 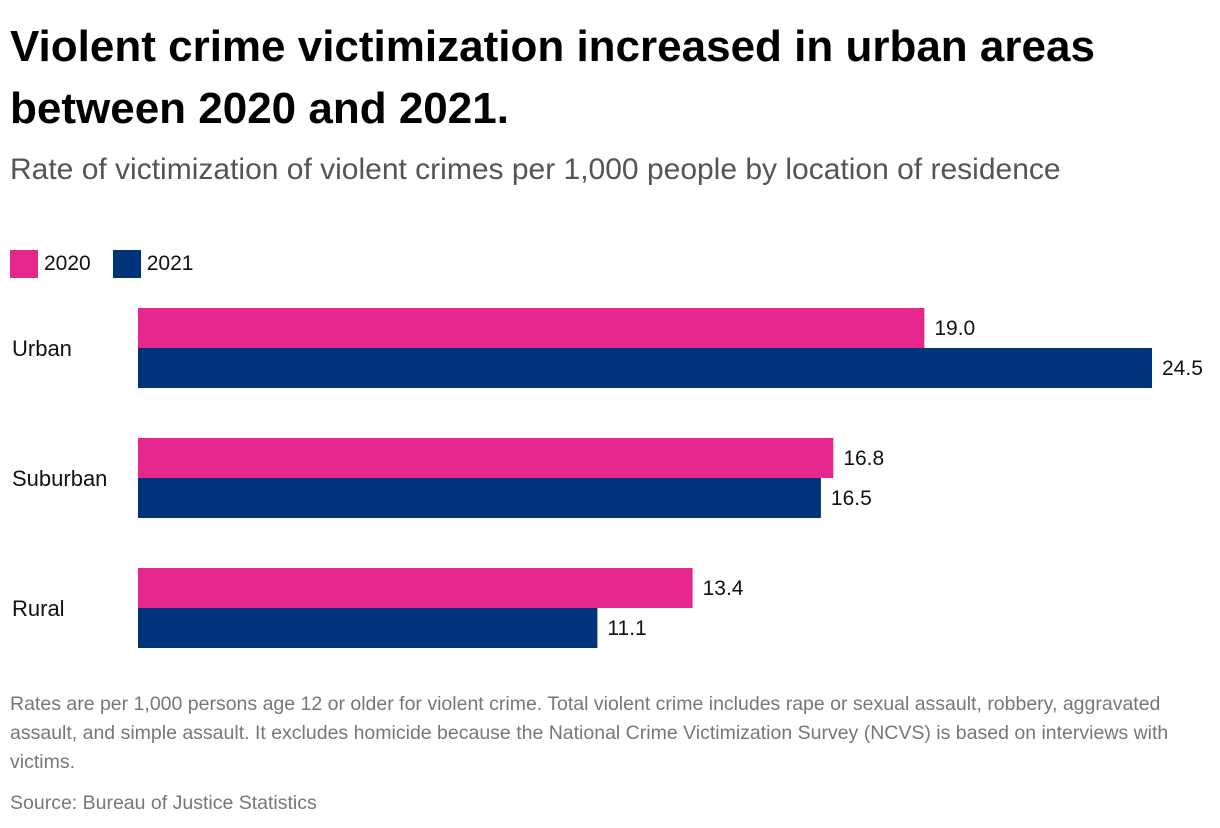 What do you see at coordinates (163, 803) in the screenshot?
I see `chart-source: Source: Bureau of Justice Statistics` at bounding box center [163, 803].